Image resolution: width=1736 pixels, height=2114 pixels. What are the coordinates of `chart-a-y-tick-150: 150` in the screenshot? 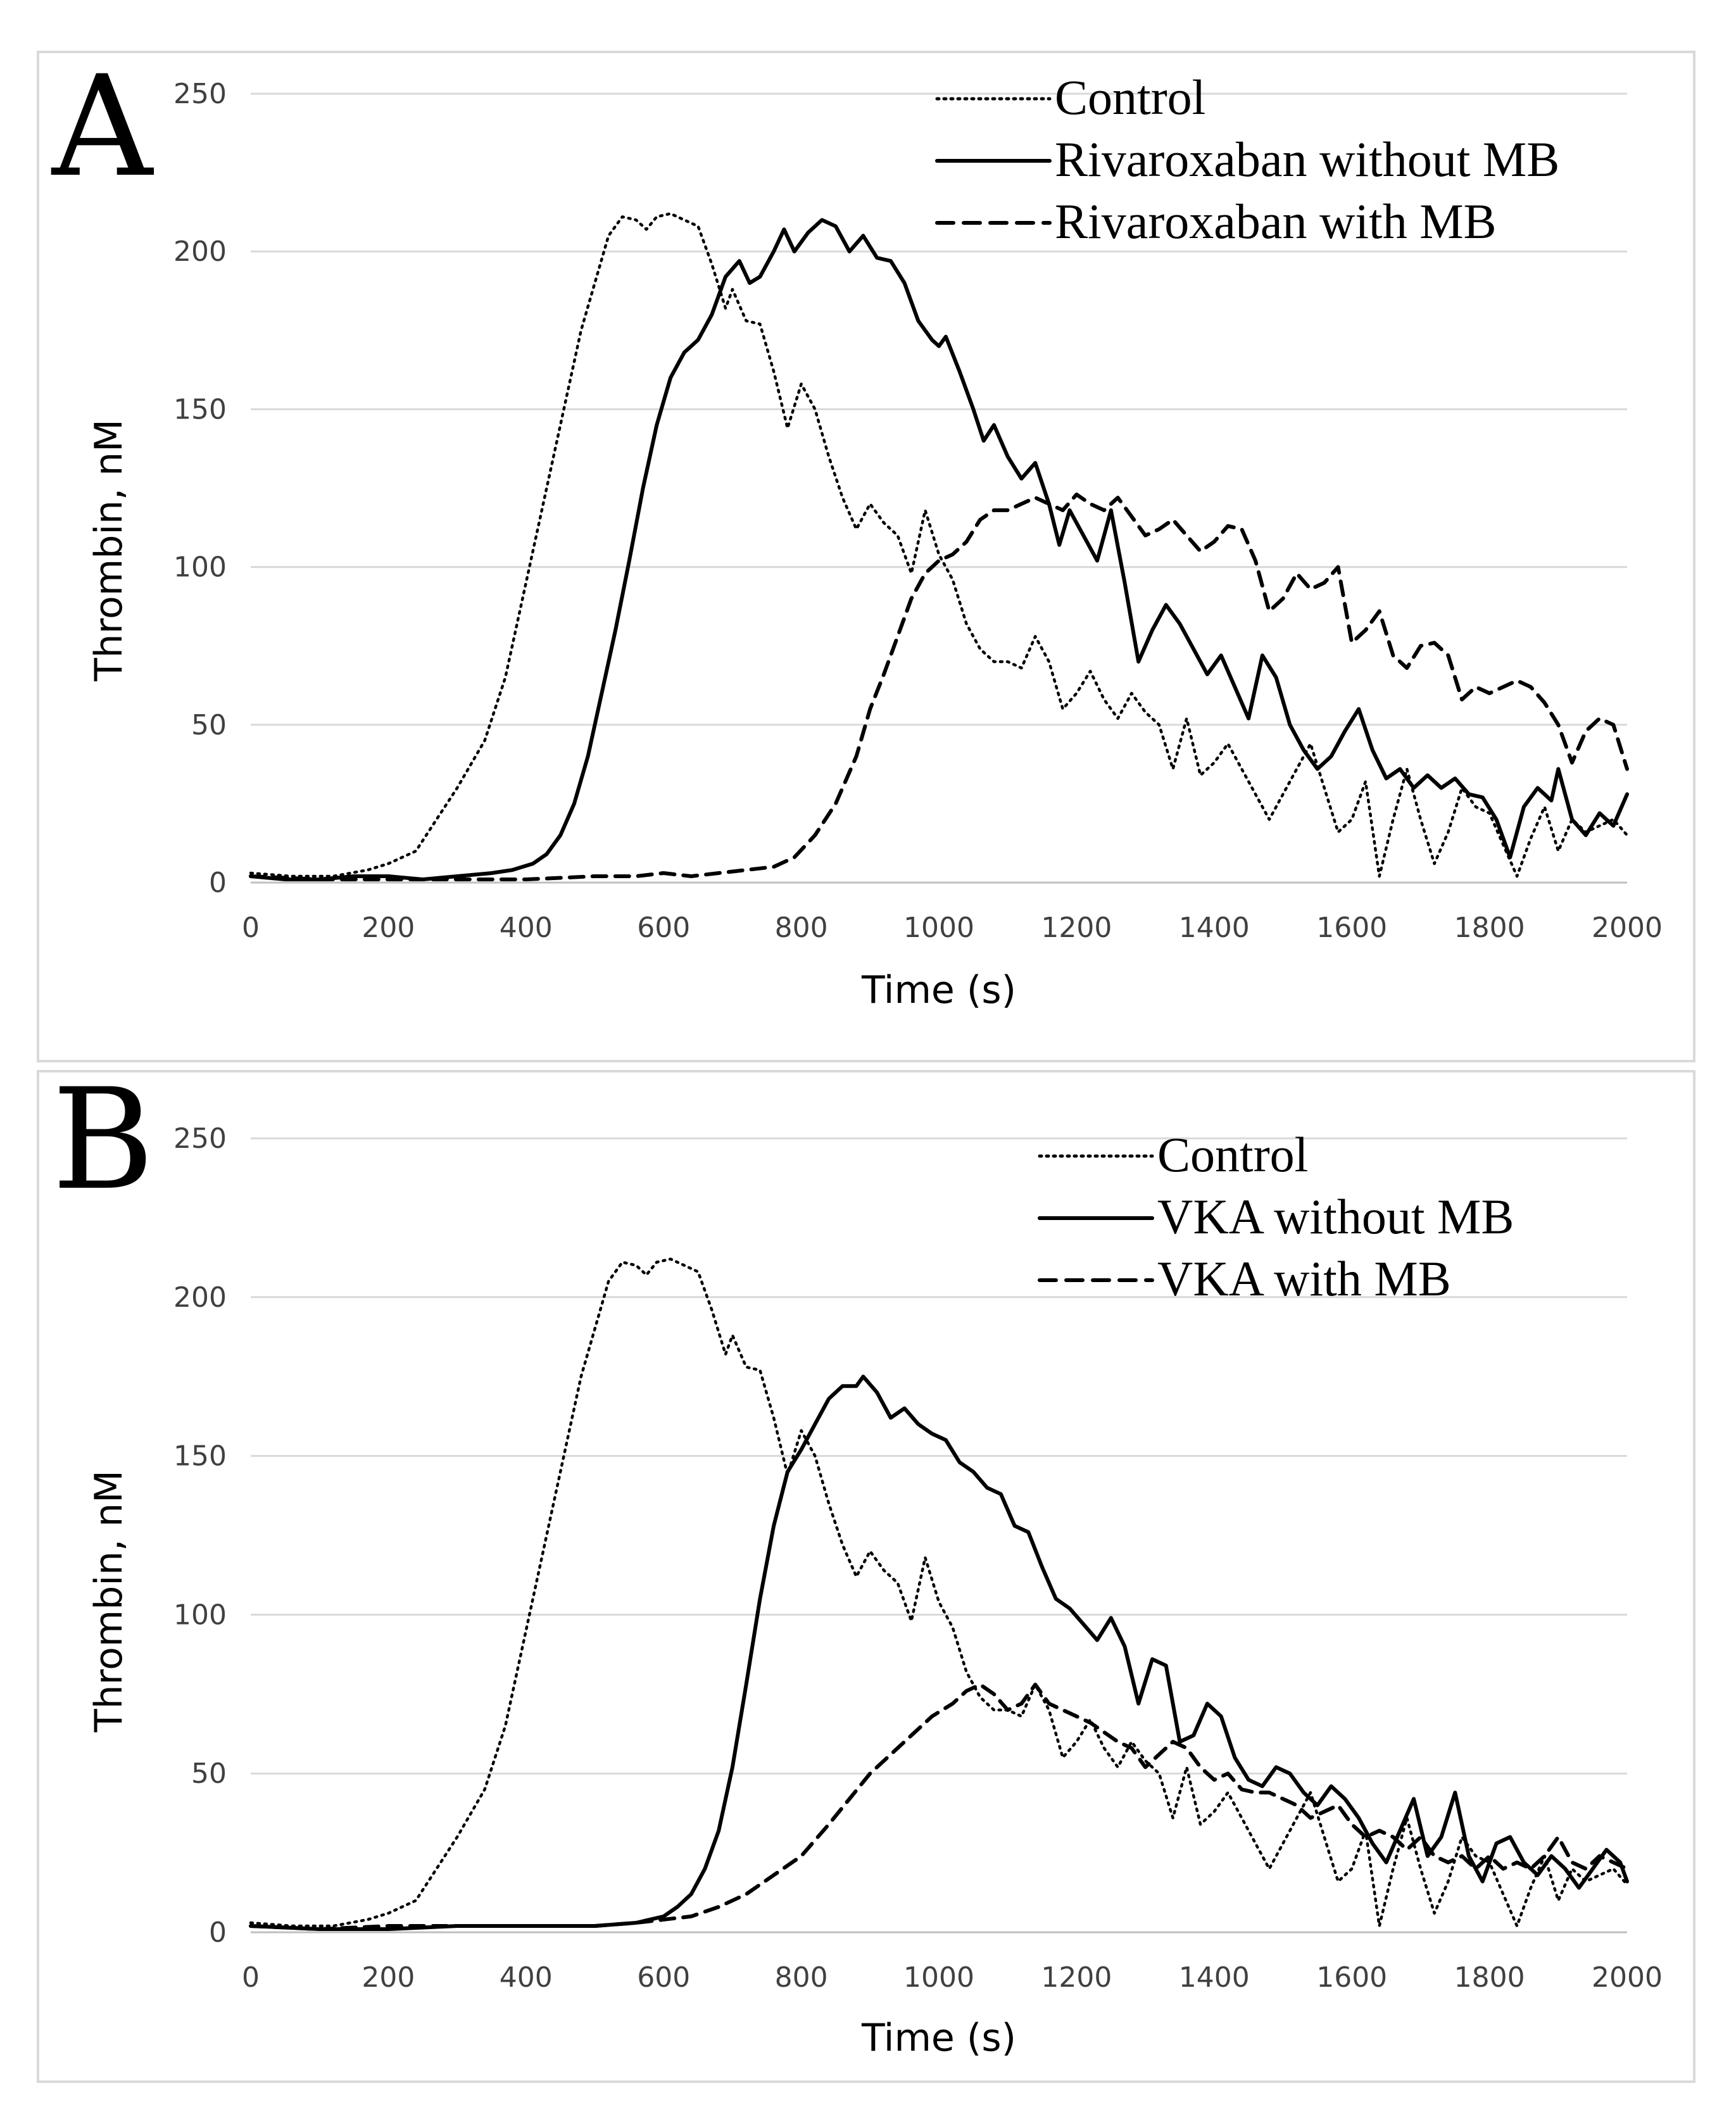 It's located at (200, 409).